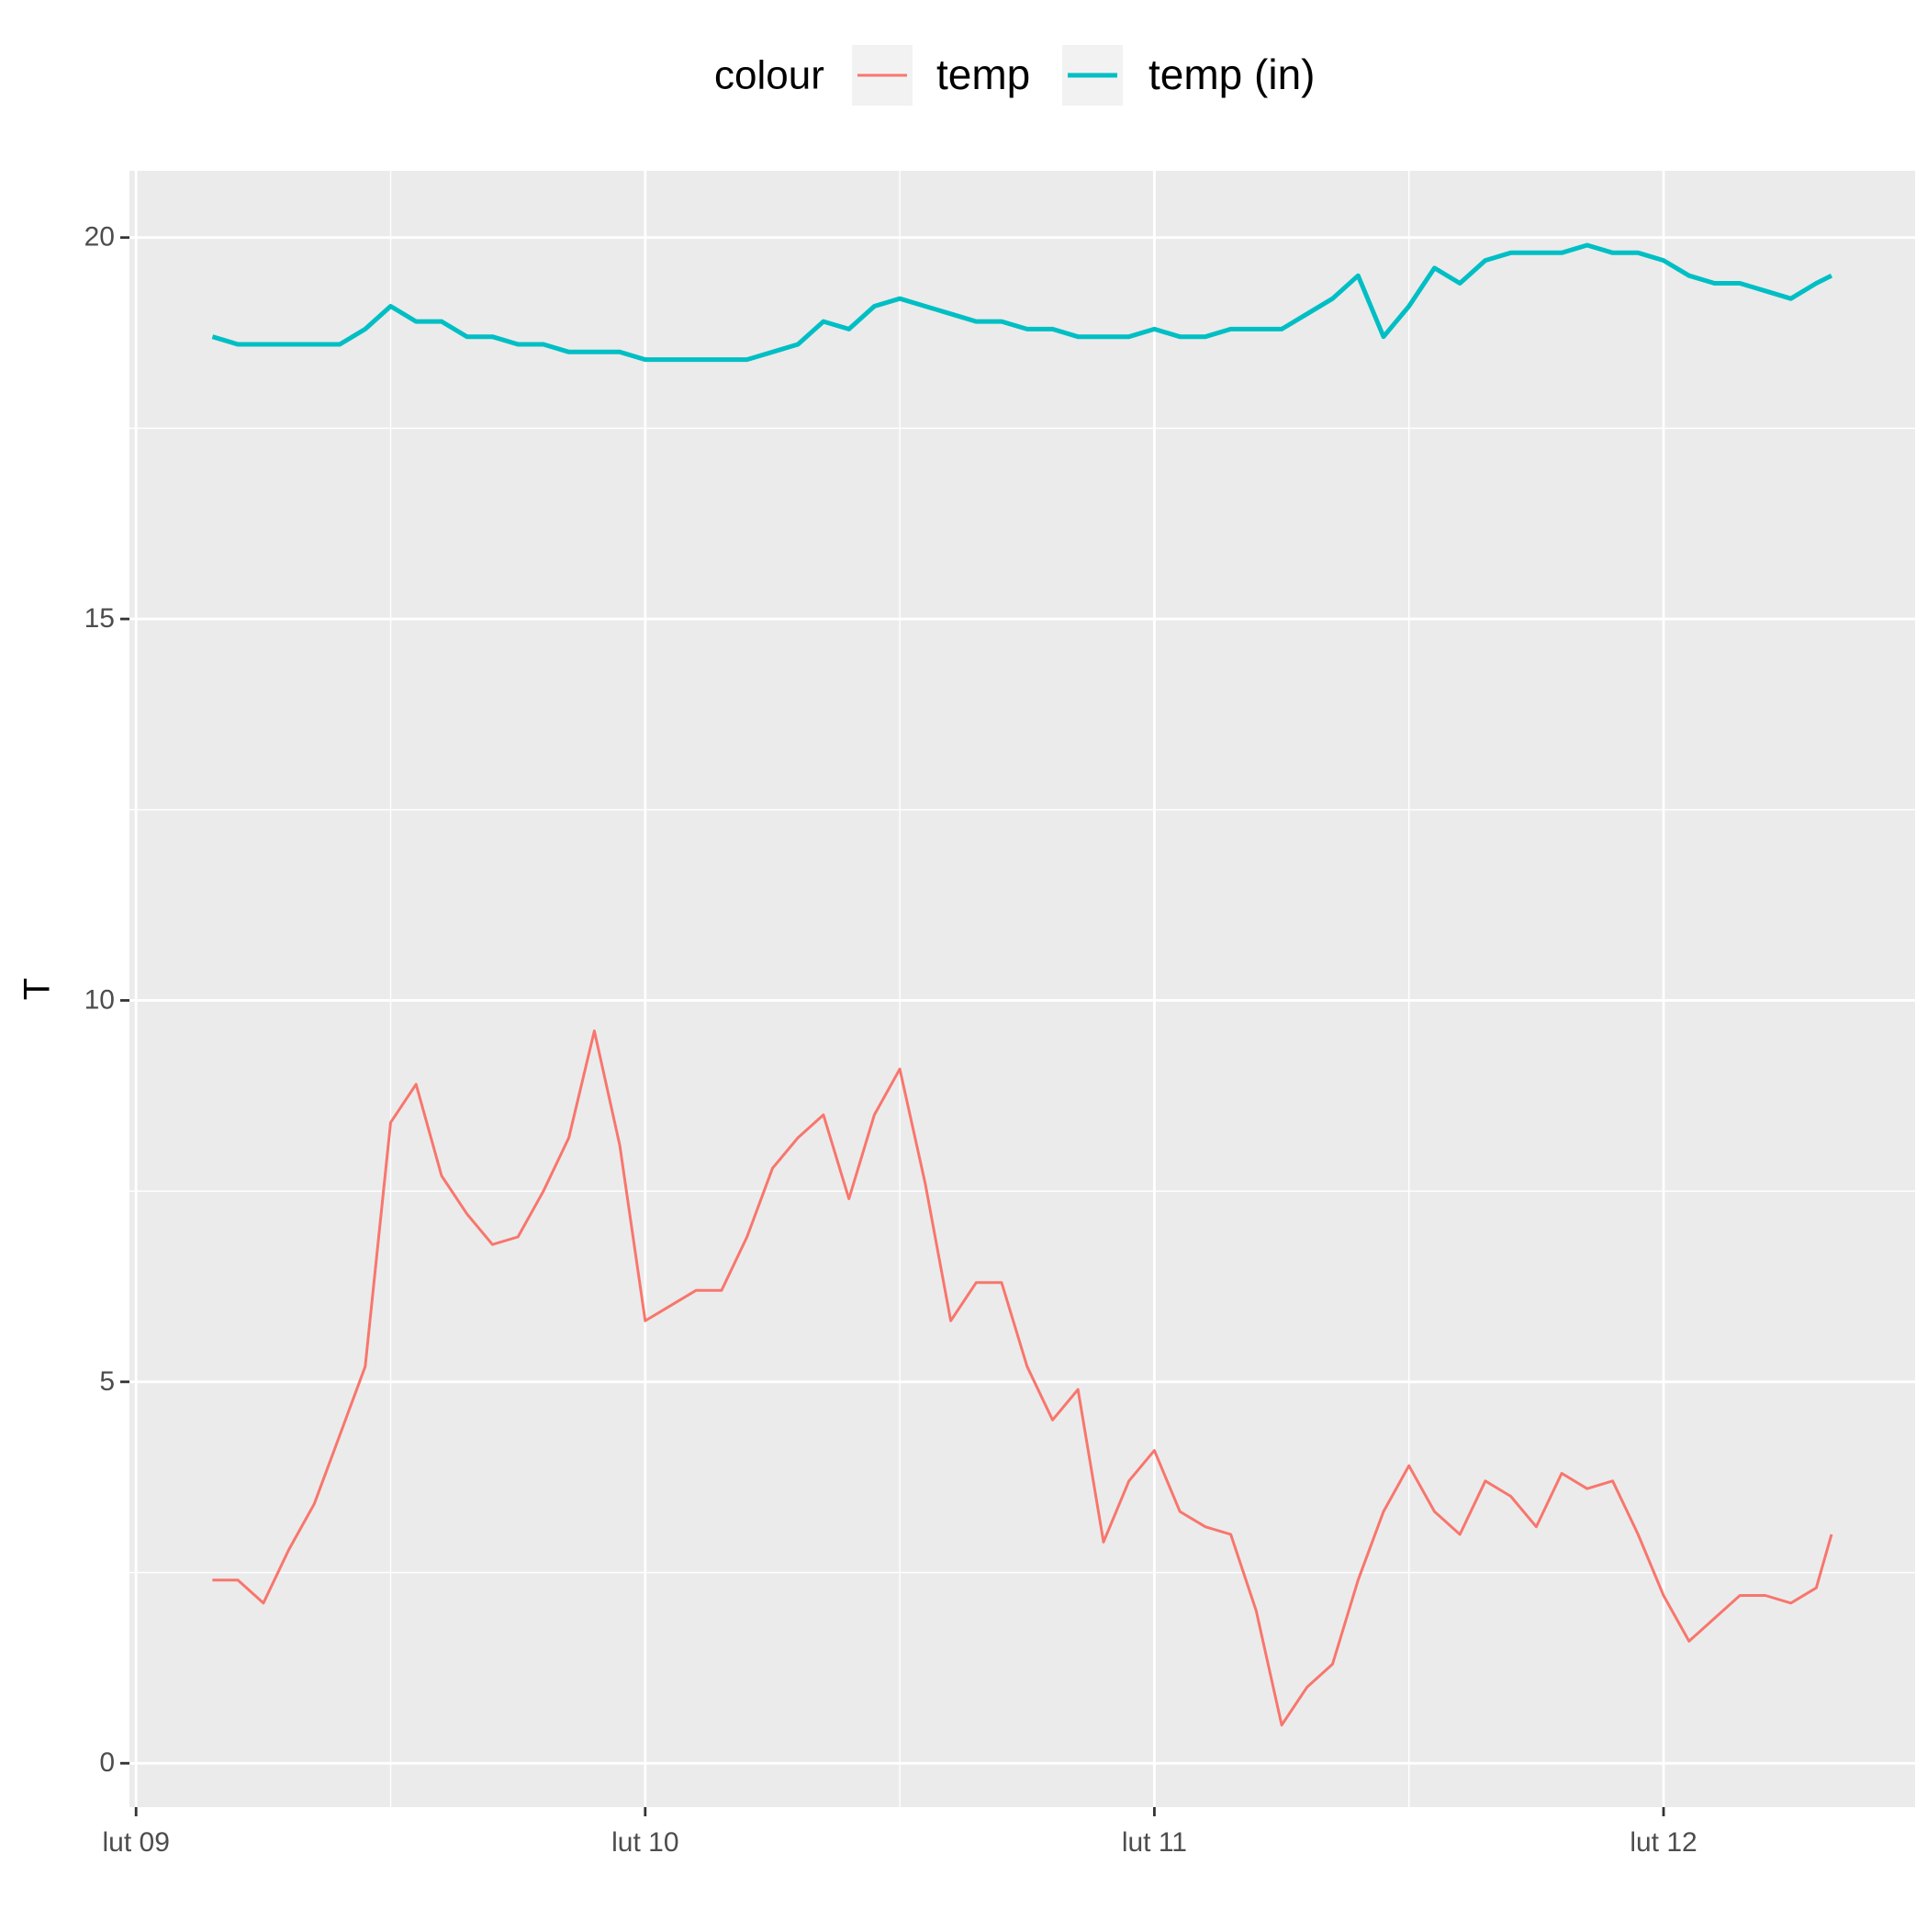  What do you see at coordinates (645, 1842) in the screenshot?
I see `x-tick-label: lut 10` at bounding box center [645, 1842].